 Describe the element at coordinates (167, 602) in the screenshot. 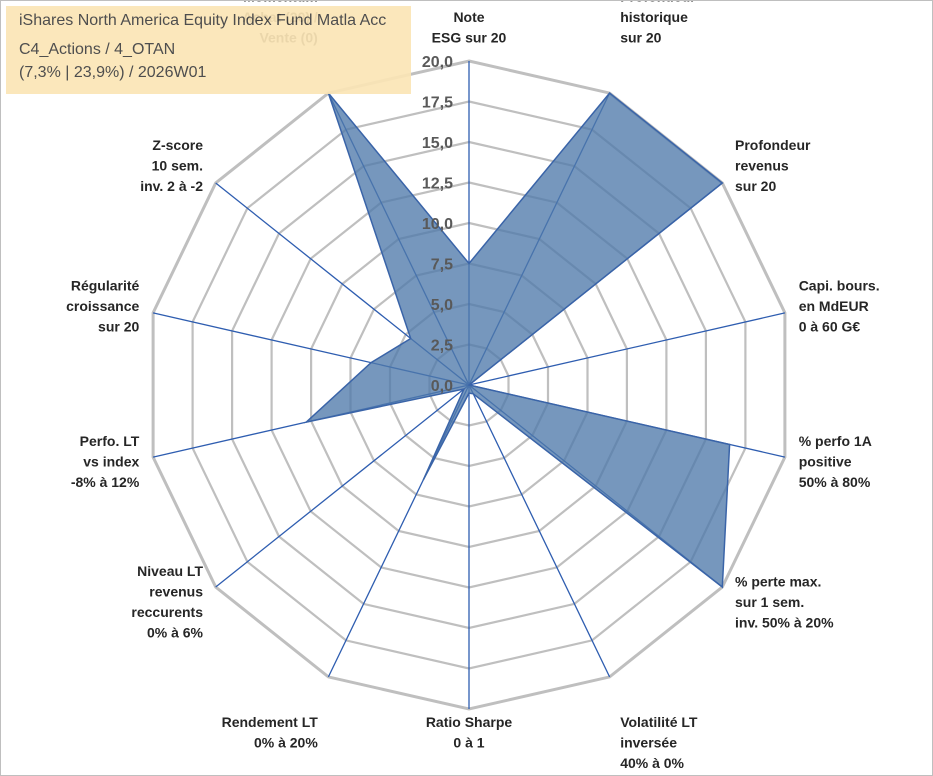

I see `axis-label-9: Niveau LT revenus reccurents 0% à 6%` at that location.